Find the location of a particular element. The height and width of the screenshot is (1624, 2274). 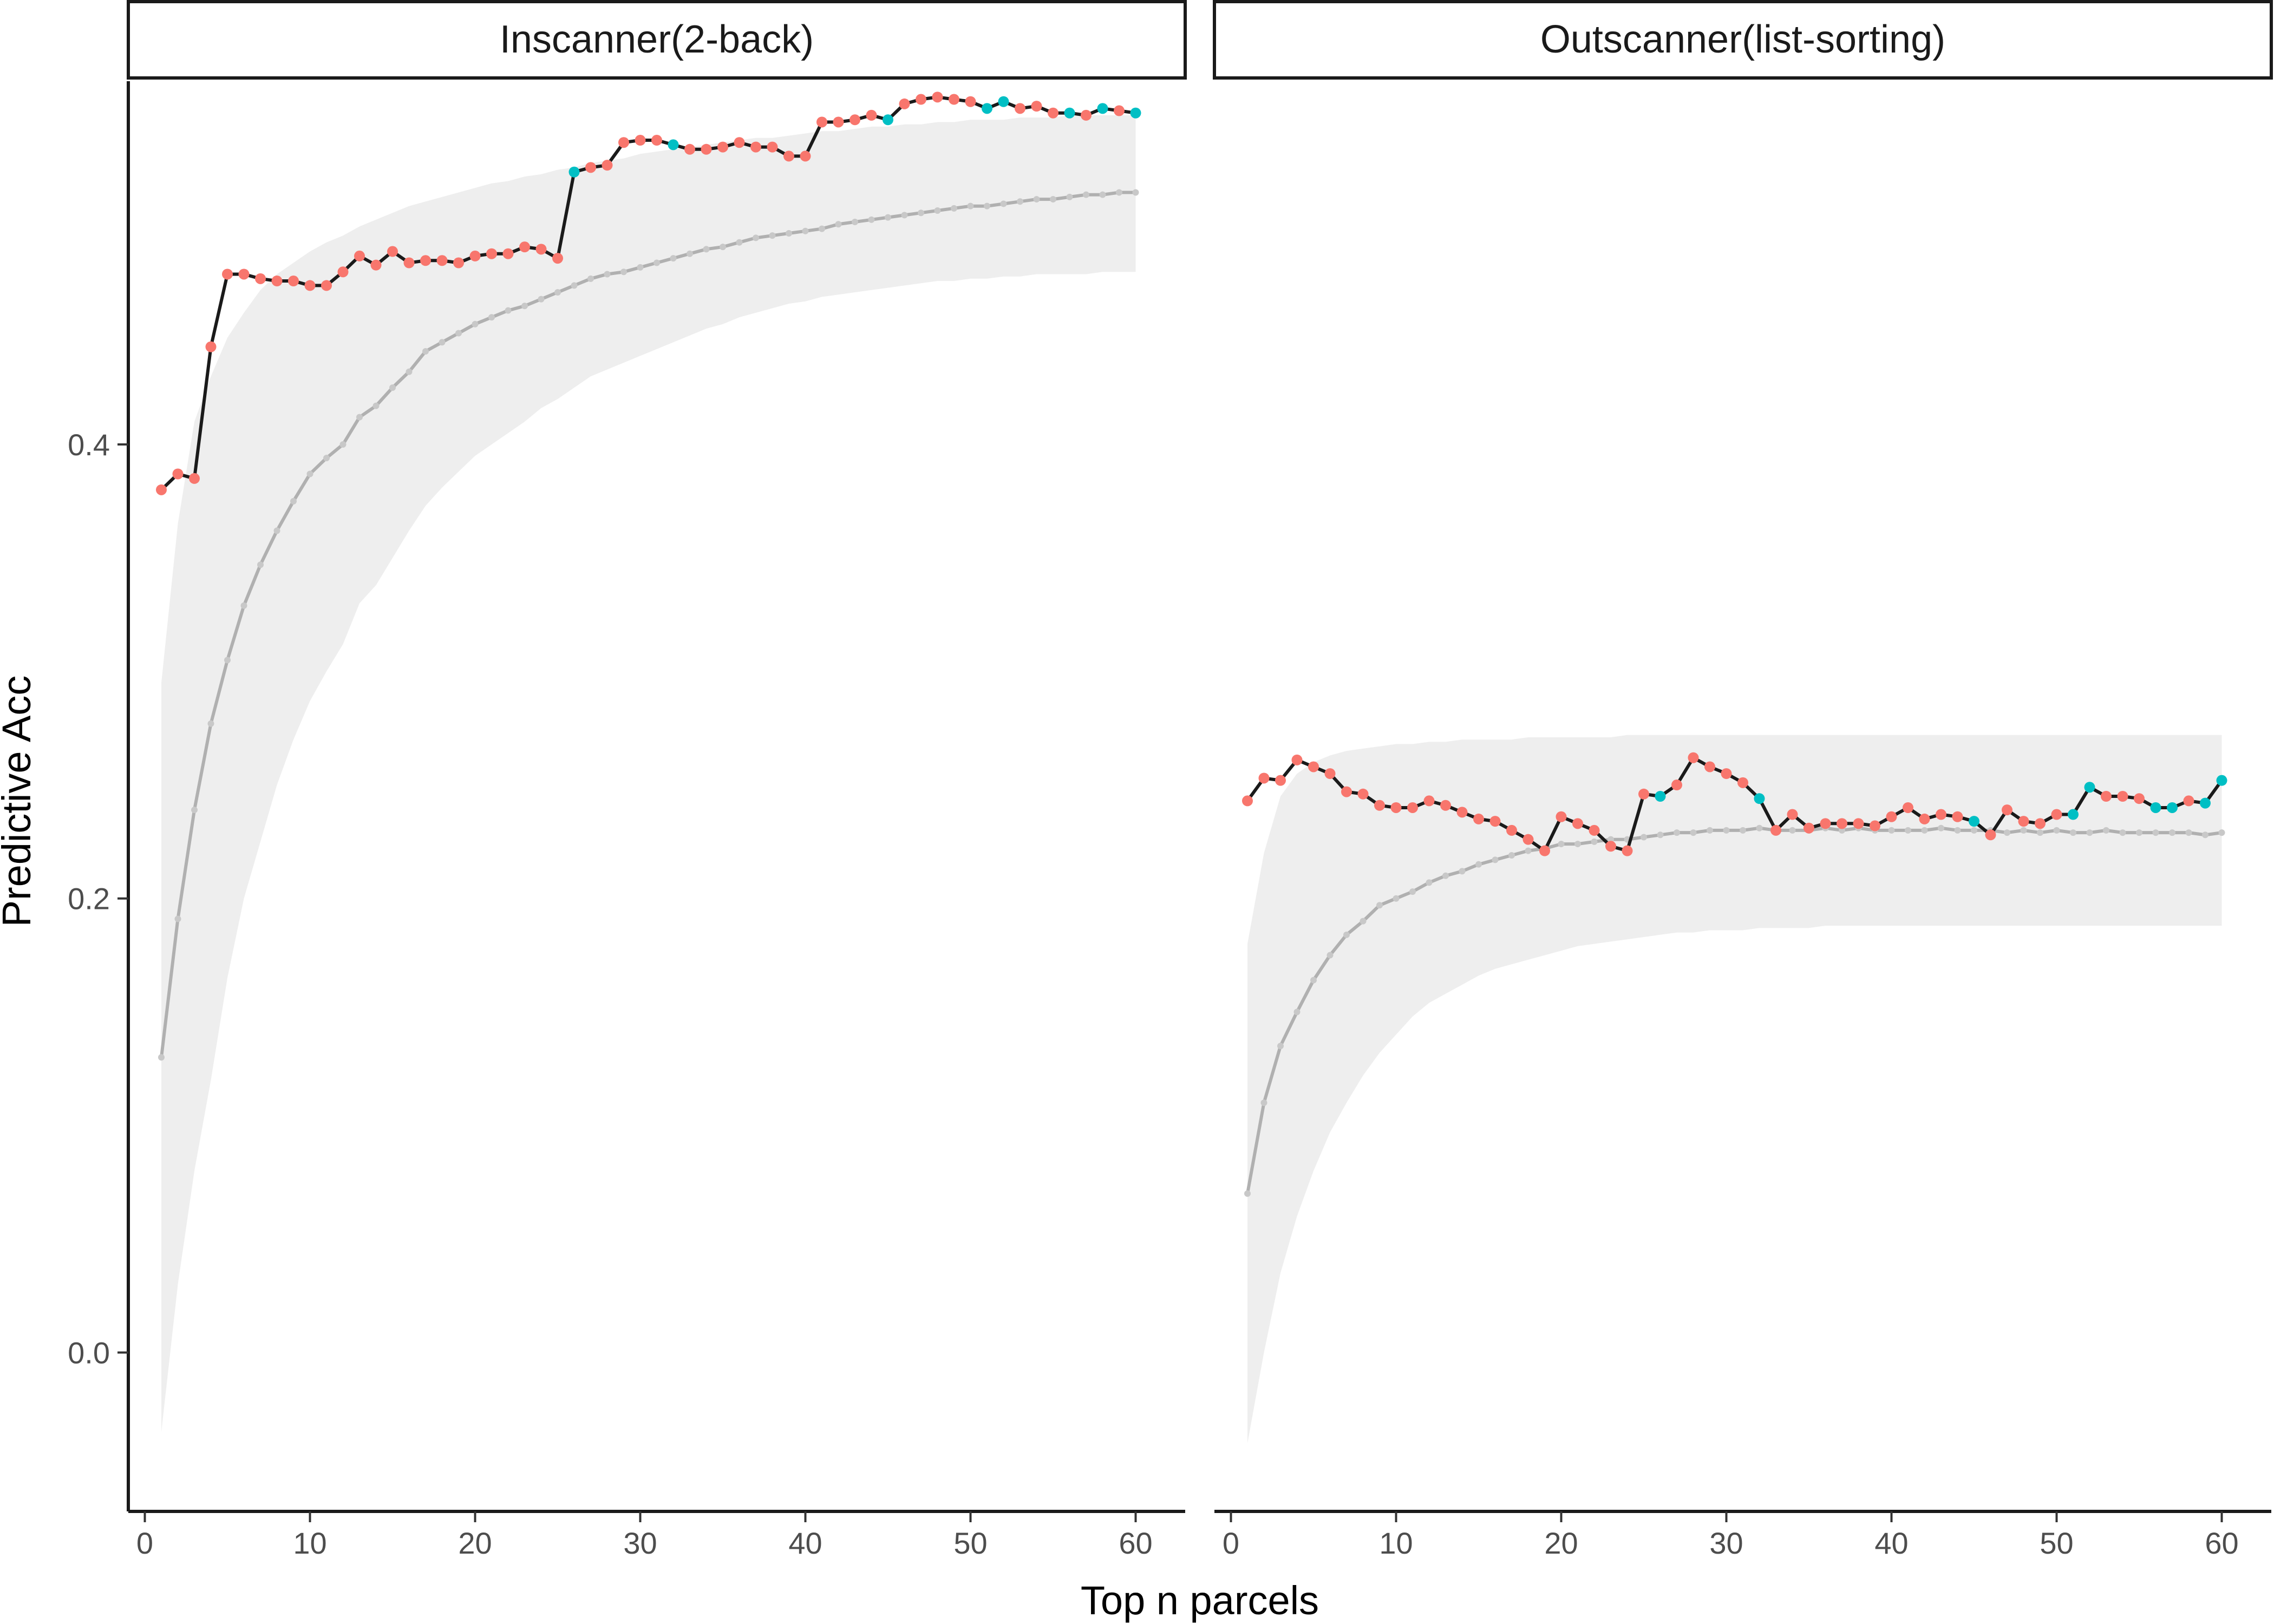

x-tick-label: 50 is located at coordinates (970, 1543).